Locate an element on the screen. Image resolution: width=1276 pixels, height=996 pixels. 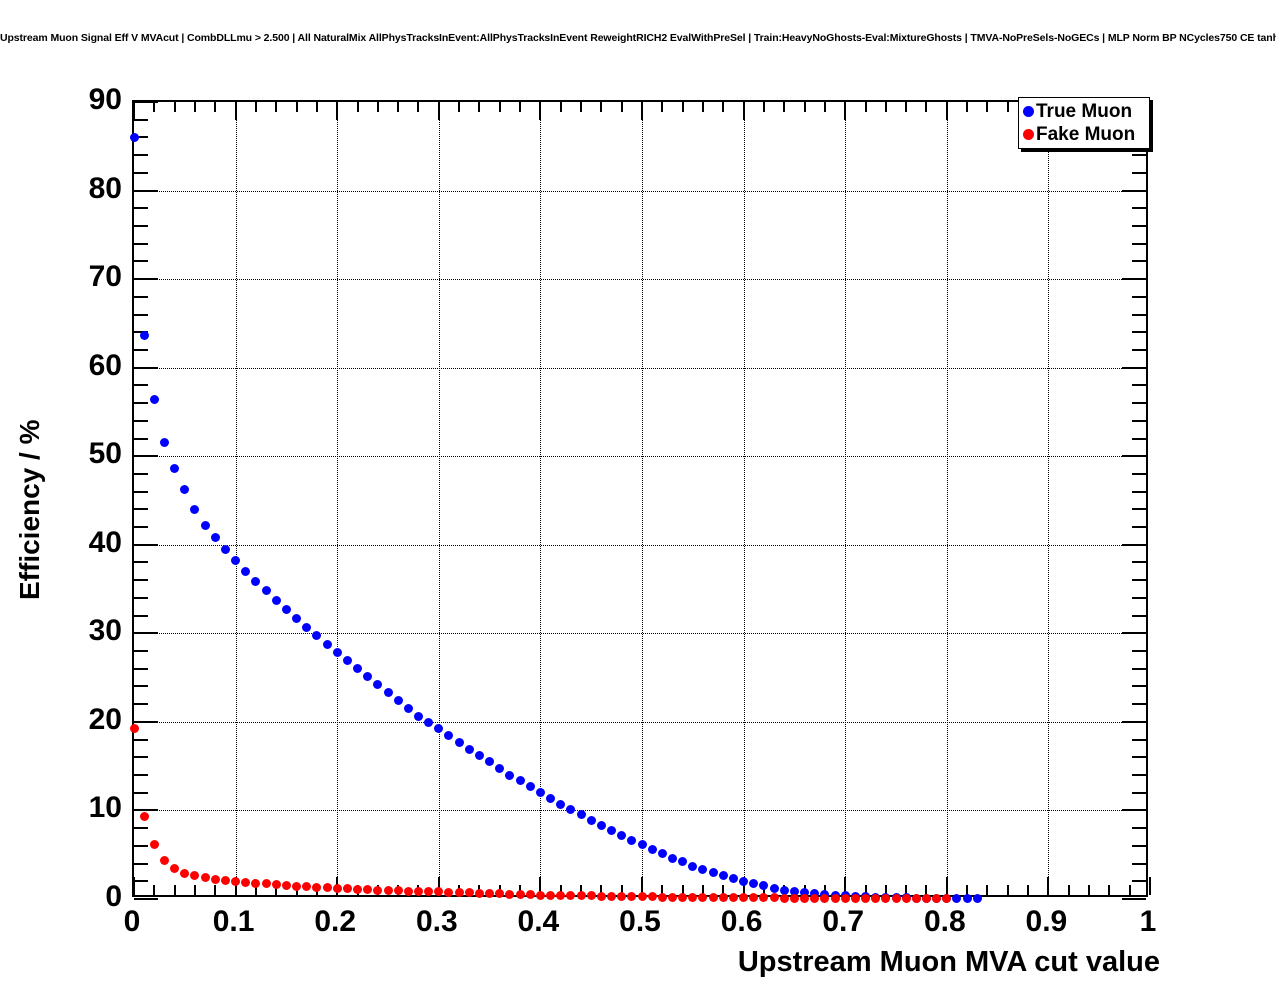
y-tick-label: 10 is located at coordinates (105, 808).